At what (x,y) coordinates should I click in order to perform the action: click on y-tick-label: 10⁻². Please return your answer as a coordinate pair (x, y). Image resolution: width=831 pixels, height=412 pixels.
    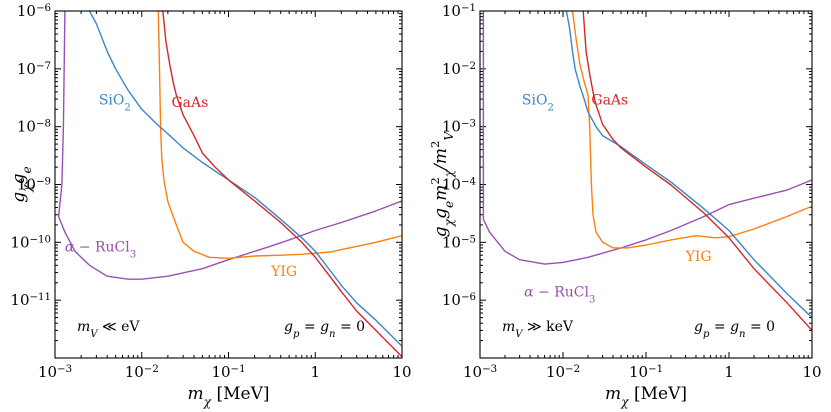
    Looking at the image, I should click on (459, 69).